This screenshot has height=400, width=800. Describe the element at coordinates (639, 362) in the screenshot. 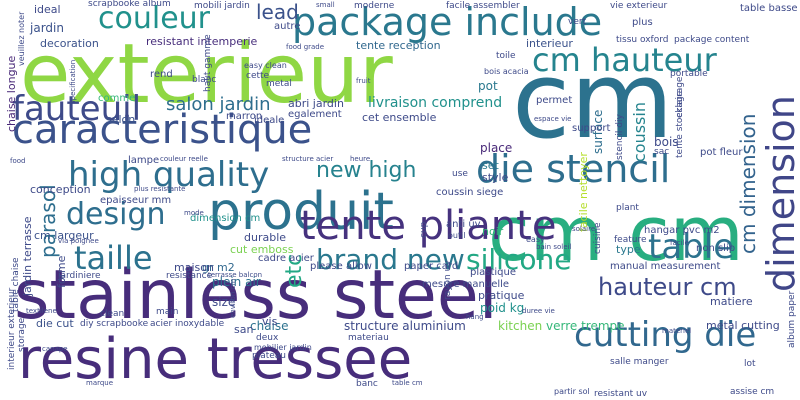

I see `word-salle-manger: salle manger` at that location.